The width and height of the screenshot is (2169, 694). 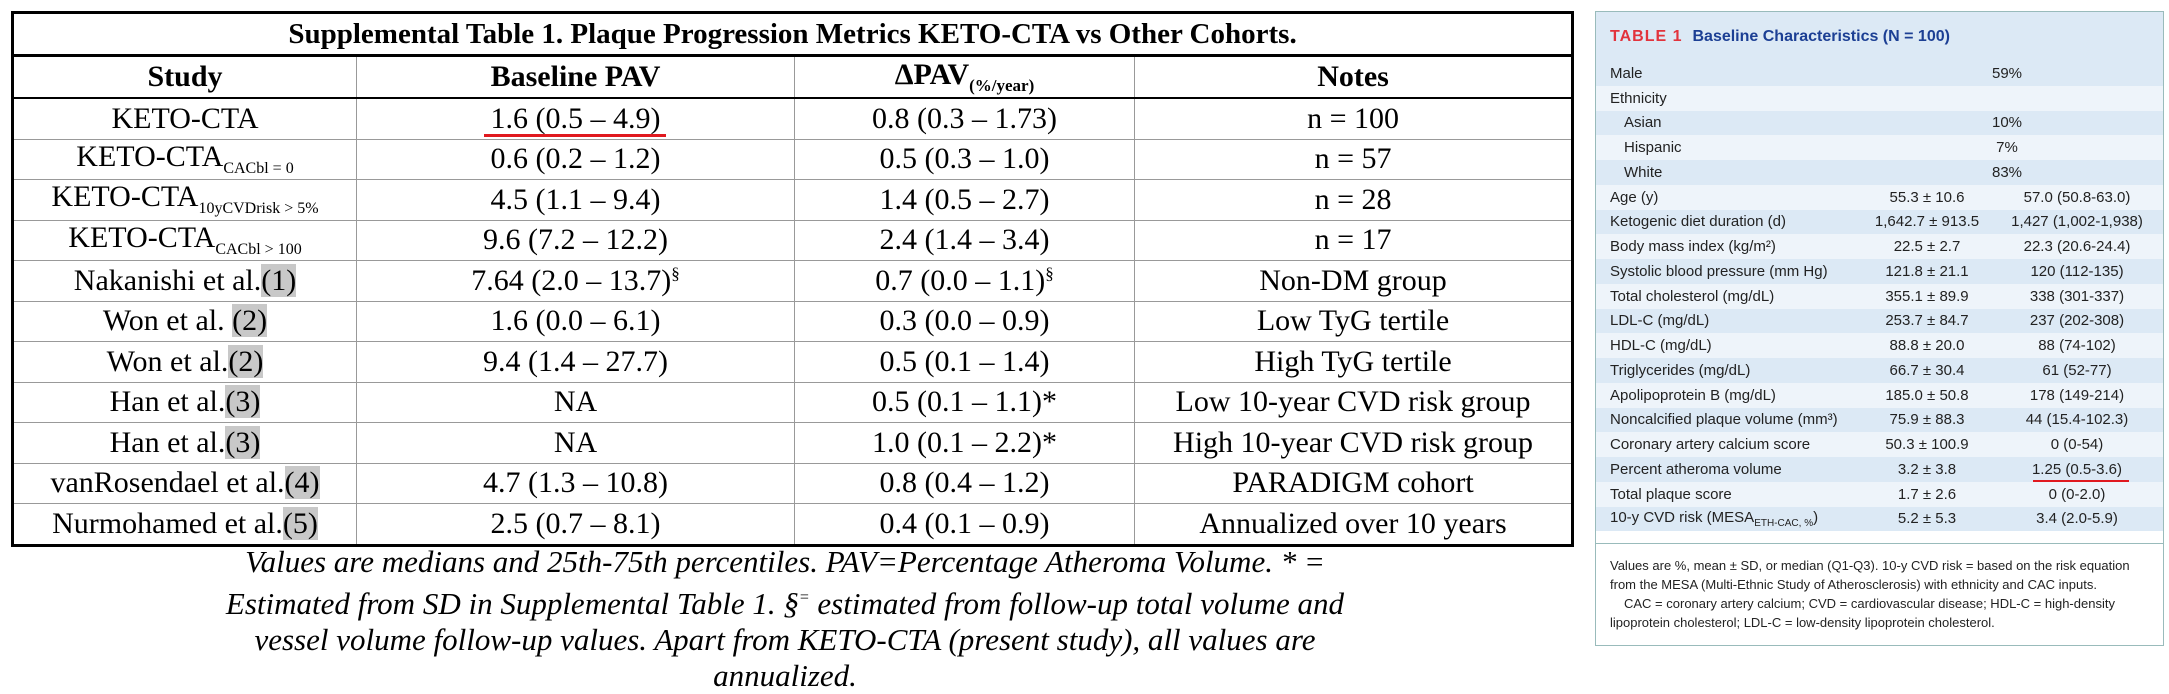 What do you see at coordinates (1692, 296) in the screenshot?
I see `label: Total cholesterol (mg/dL)` at bounding box center [1692, 296].